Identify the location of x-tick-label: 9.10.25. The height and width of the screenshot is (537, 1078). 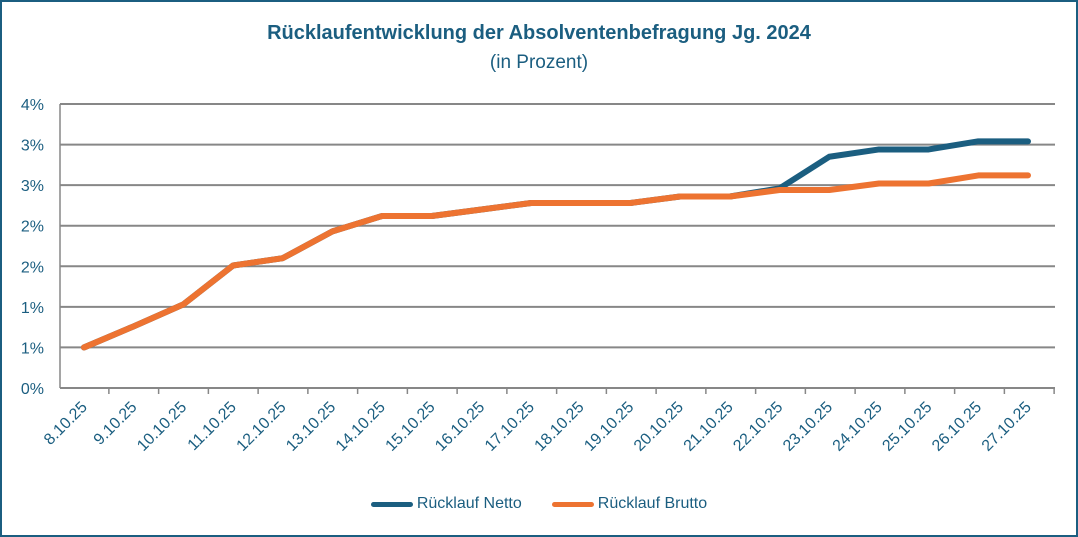
(116, 424).